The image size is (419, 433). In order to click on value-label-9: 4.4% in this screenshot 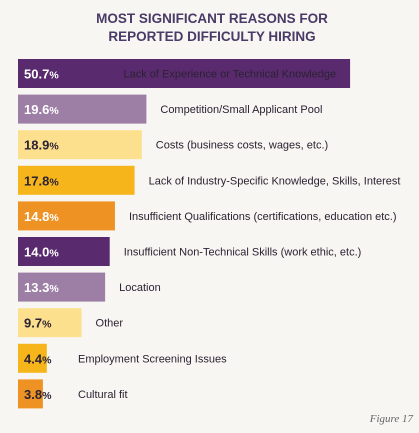, I will do `click(38, 358)`.